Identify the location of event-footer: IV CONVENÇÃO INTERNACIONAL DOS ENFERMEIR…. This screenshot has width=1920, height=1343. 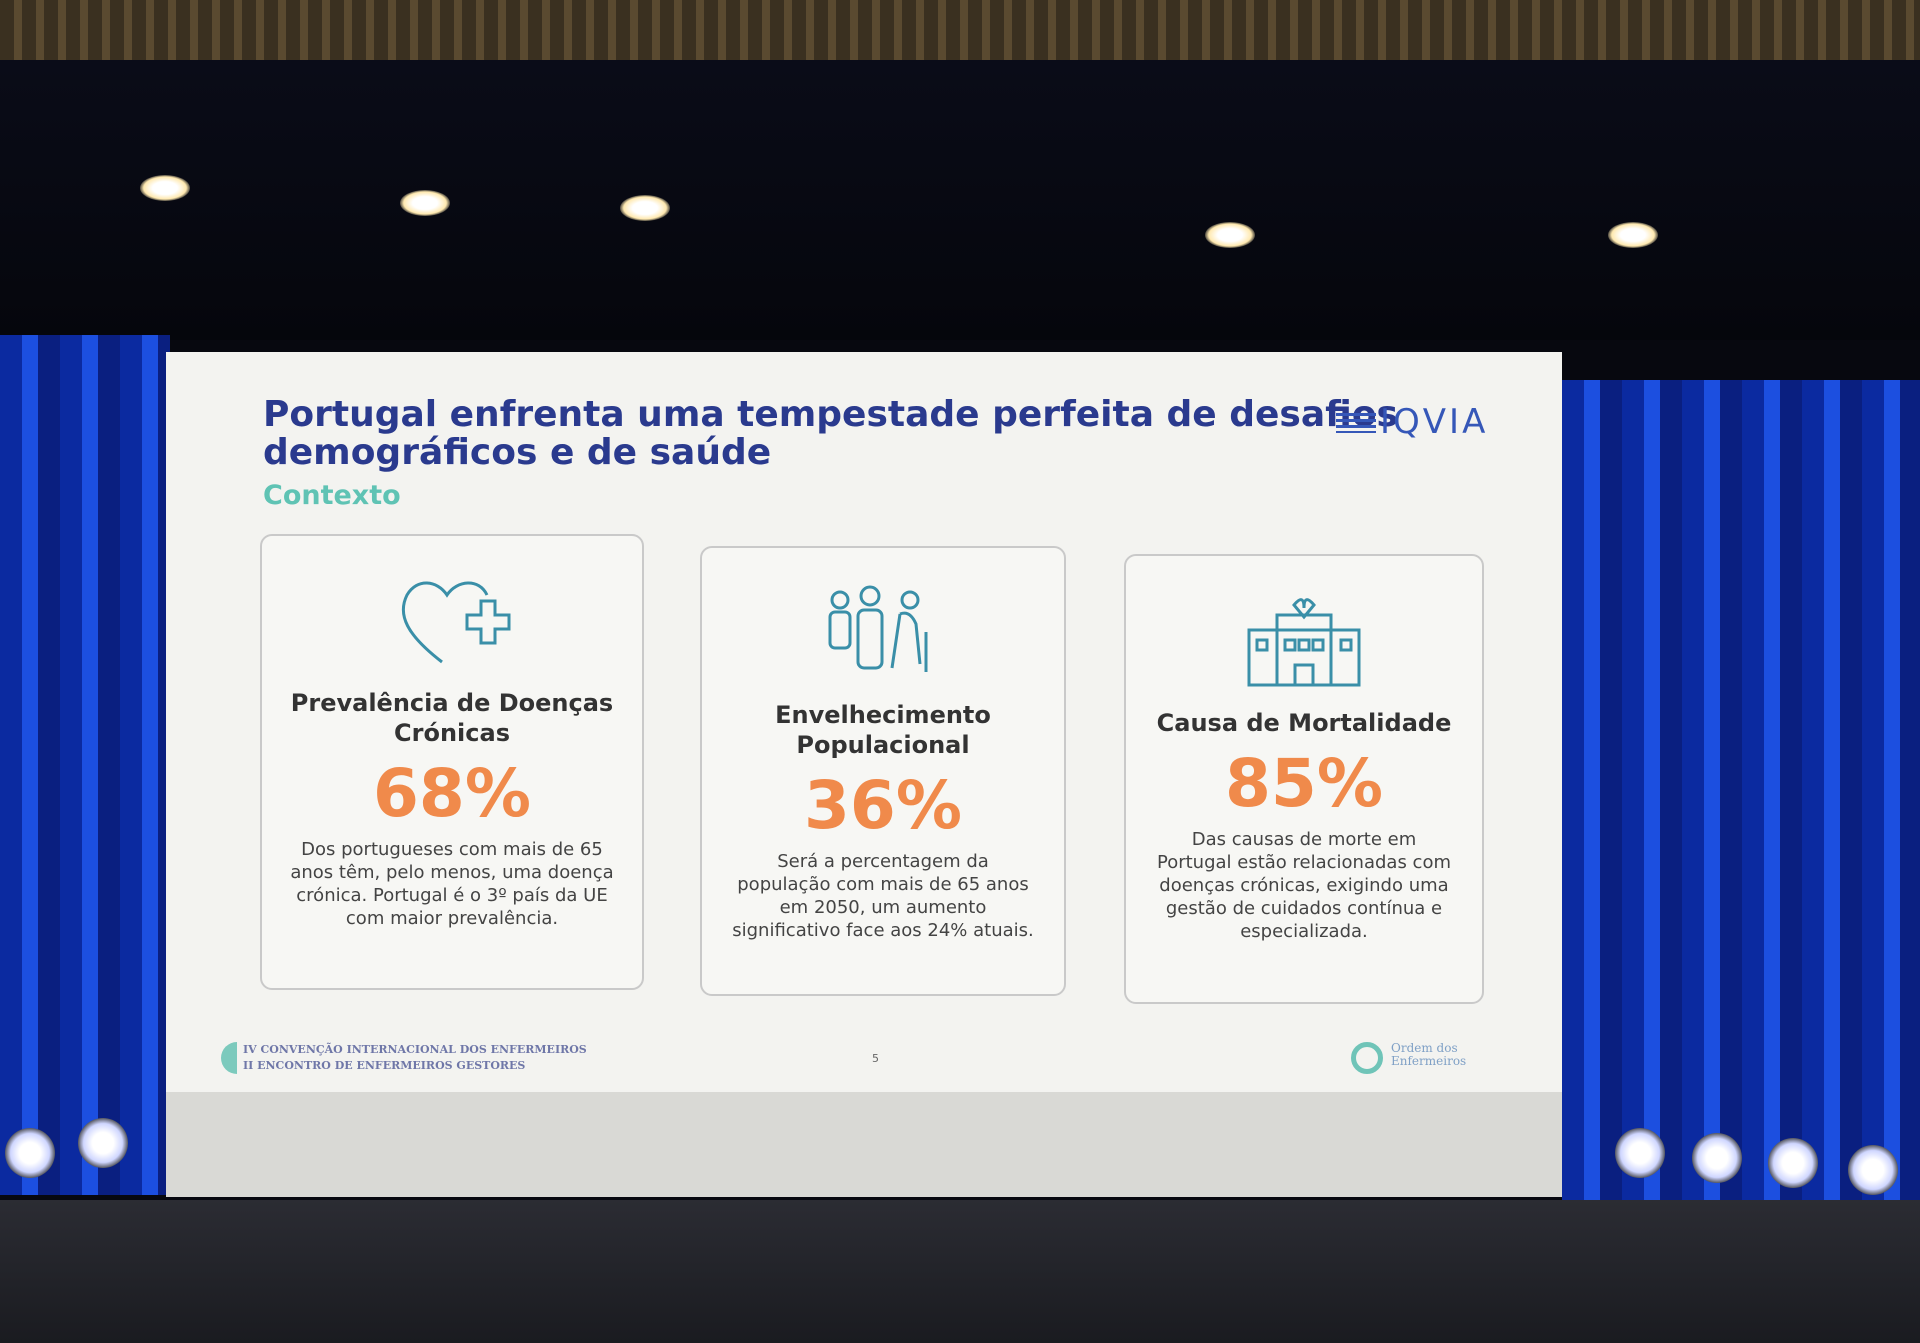
(404, 1058).